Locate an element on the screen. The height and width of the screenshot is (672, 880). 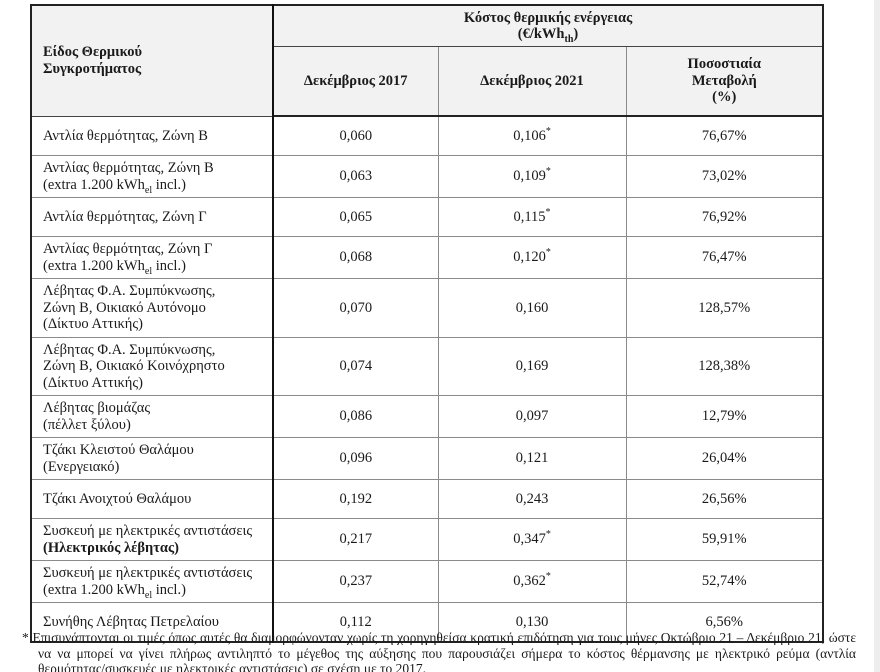
table-row: Τζάκι Ανοιχτού Θαλάμου 0,192 0,243 26,56% is located at coordinates (427, 499).